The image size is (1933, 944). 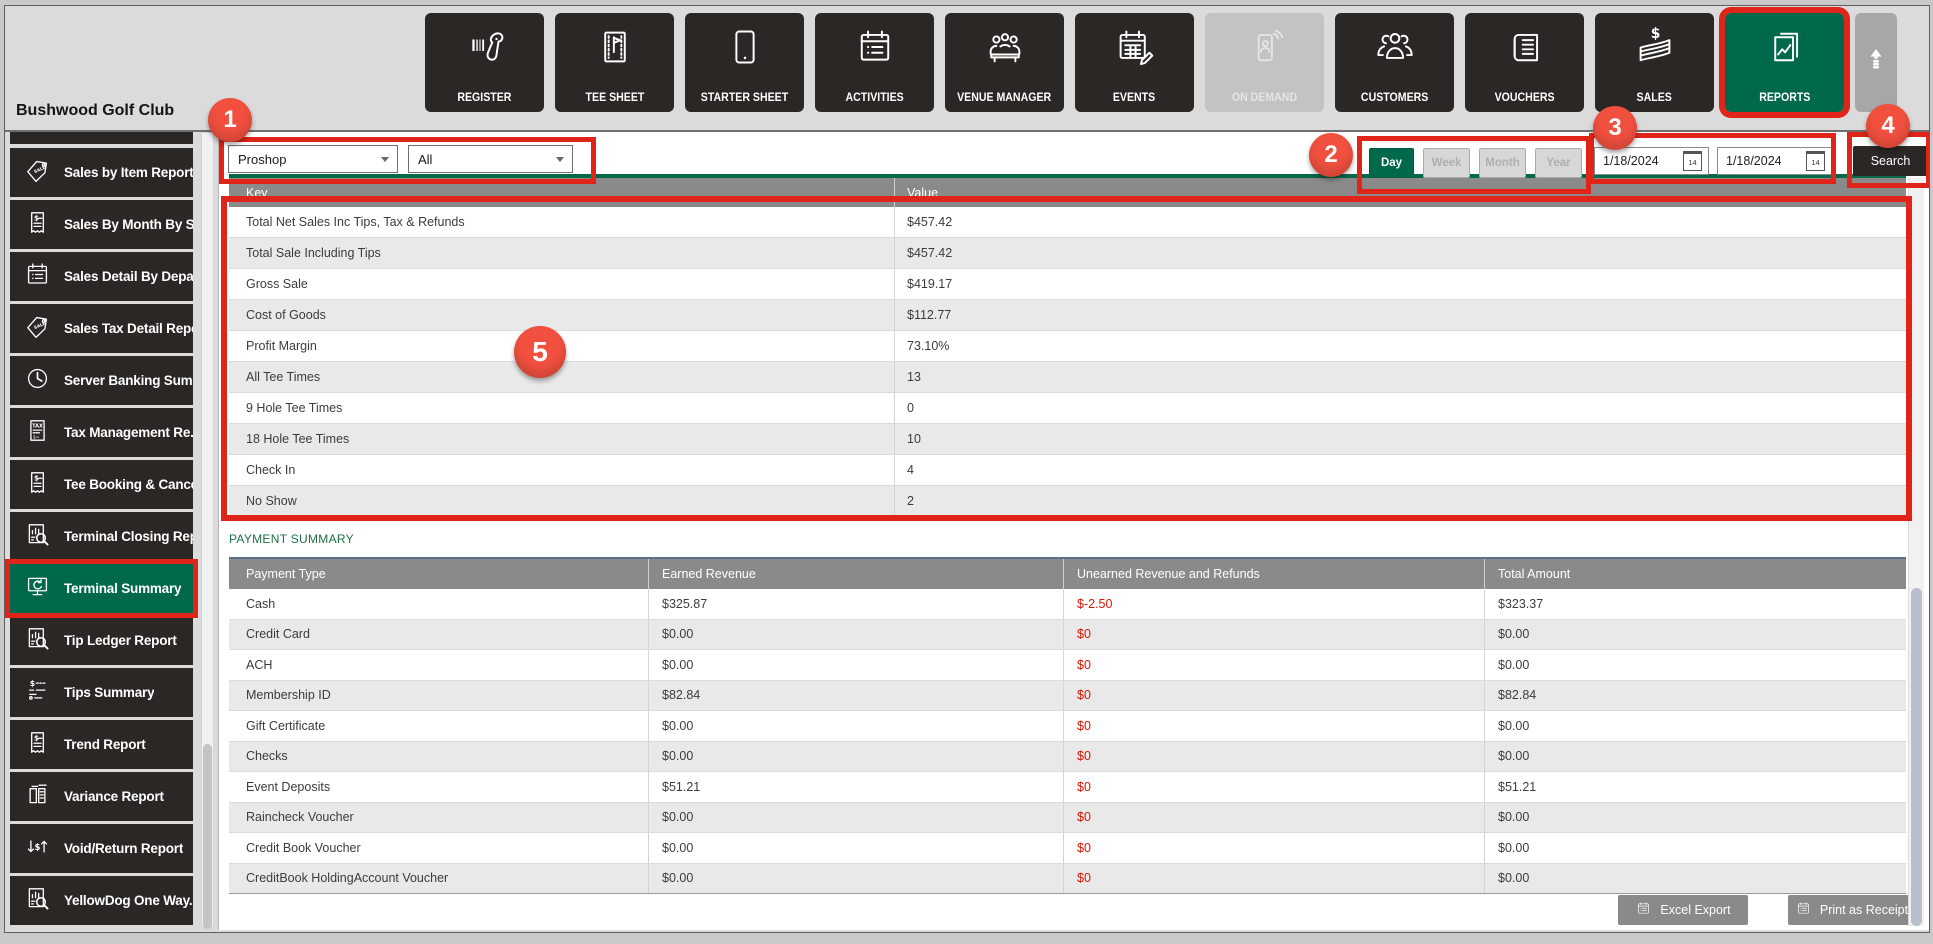 I want to click on chevron-down-icon, so click(x=385, y=159).